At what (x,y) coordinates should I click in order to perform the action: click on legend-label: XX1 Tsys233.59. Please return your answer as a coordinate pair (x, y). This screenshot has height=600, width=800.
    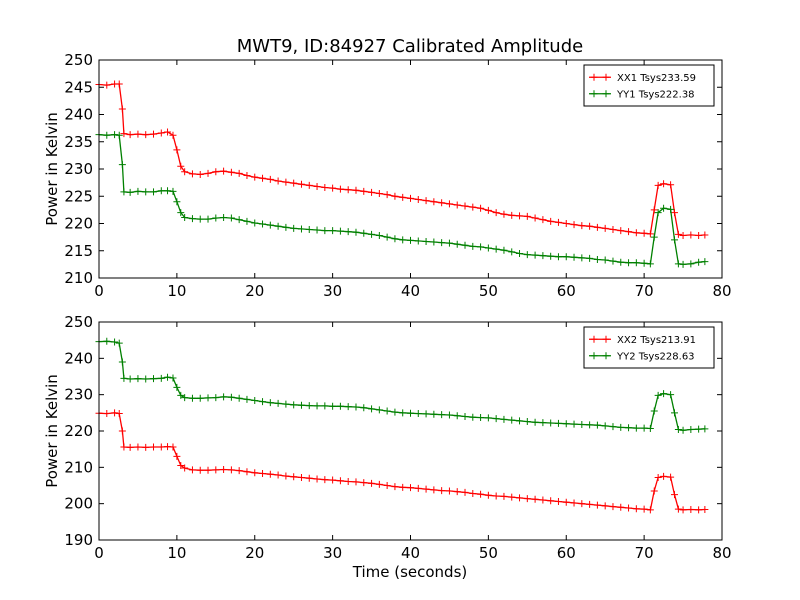
    Looking at the image, I should click on (656, 78).